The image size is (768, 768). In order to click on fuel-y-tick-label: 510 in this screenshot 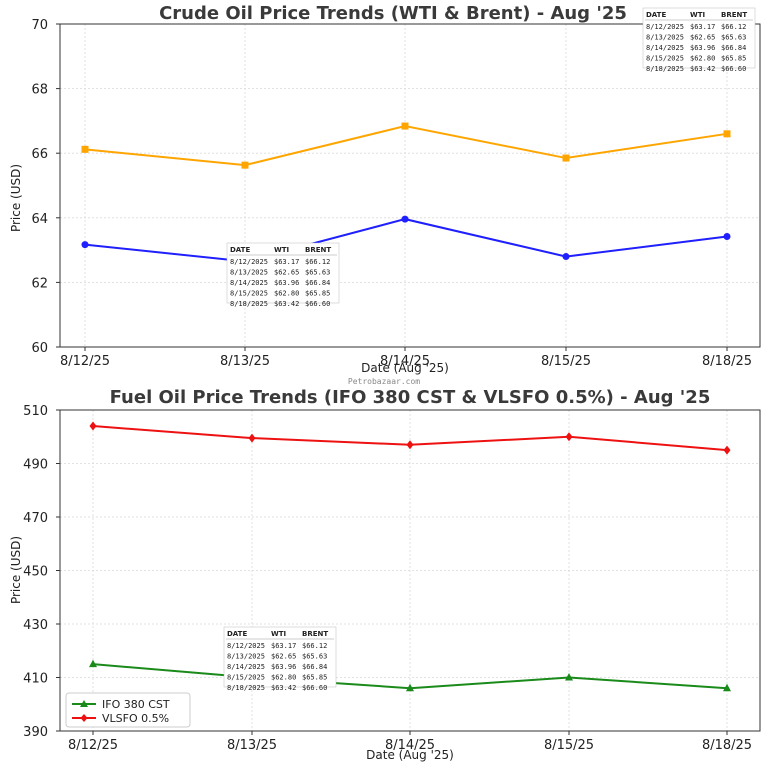, I will do `click(35, 411)`.